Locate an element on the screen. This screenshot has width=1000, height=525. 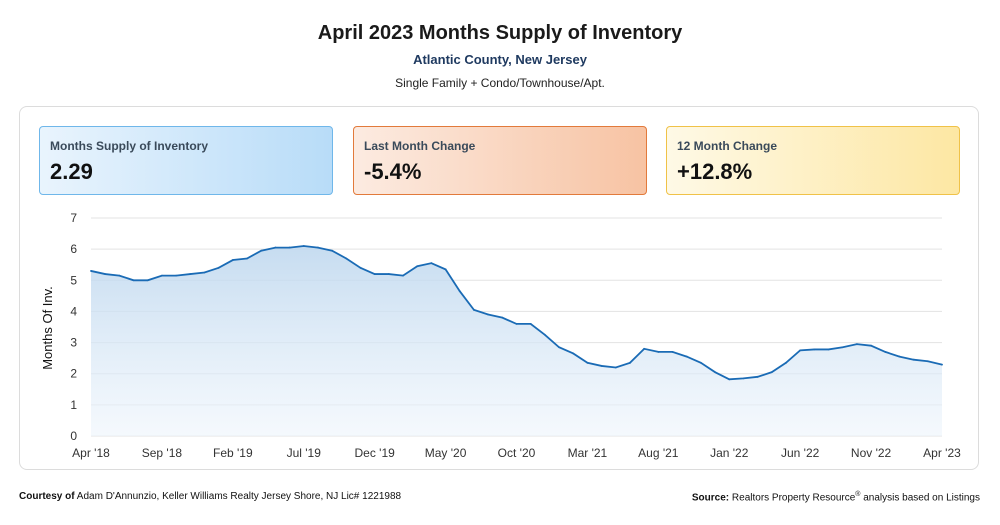
y-axis-ticks: 0 1 2 3 4 5 6 7 is located at coordinates (73, 327).